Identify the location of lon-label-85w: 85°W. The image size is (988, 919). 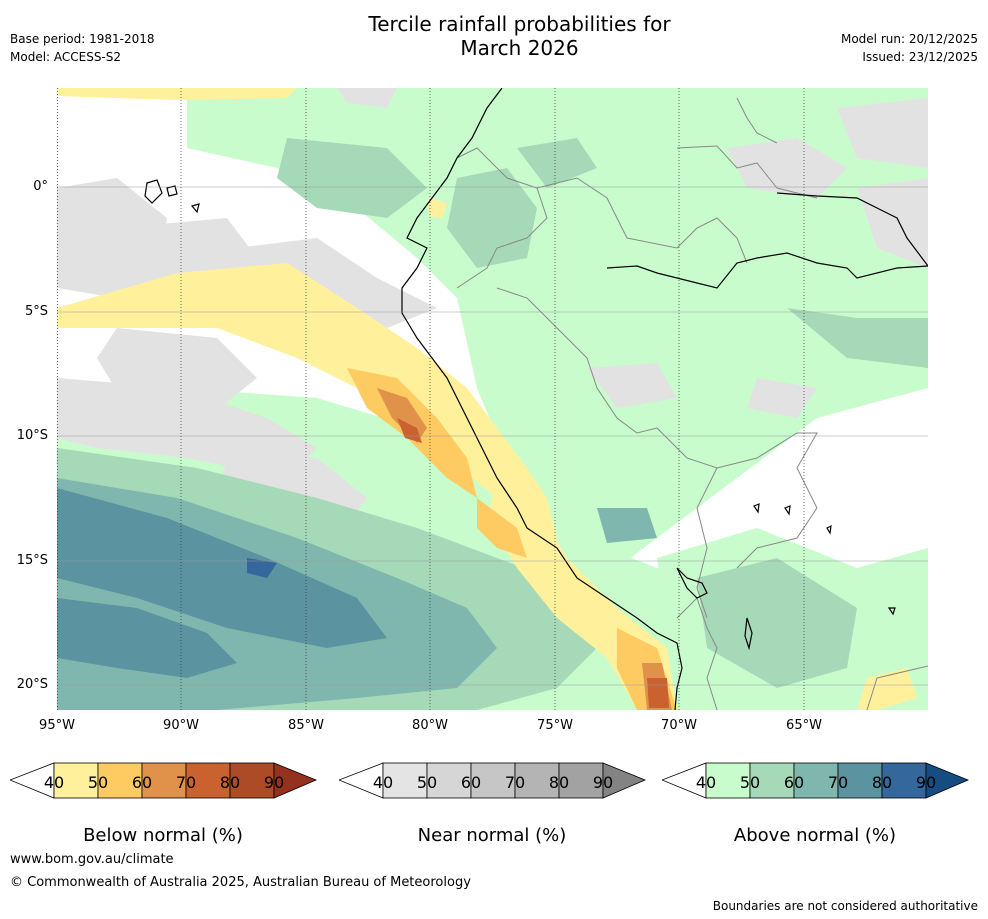
(306, 725).